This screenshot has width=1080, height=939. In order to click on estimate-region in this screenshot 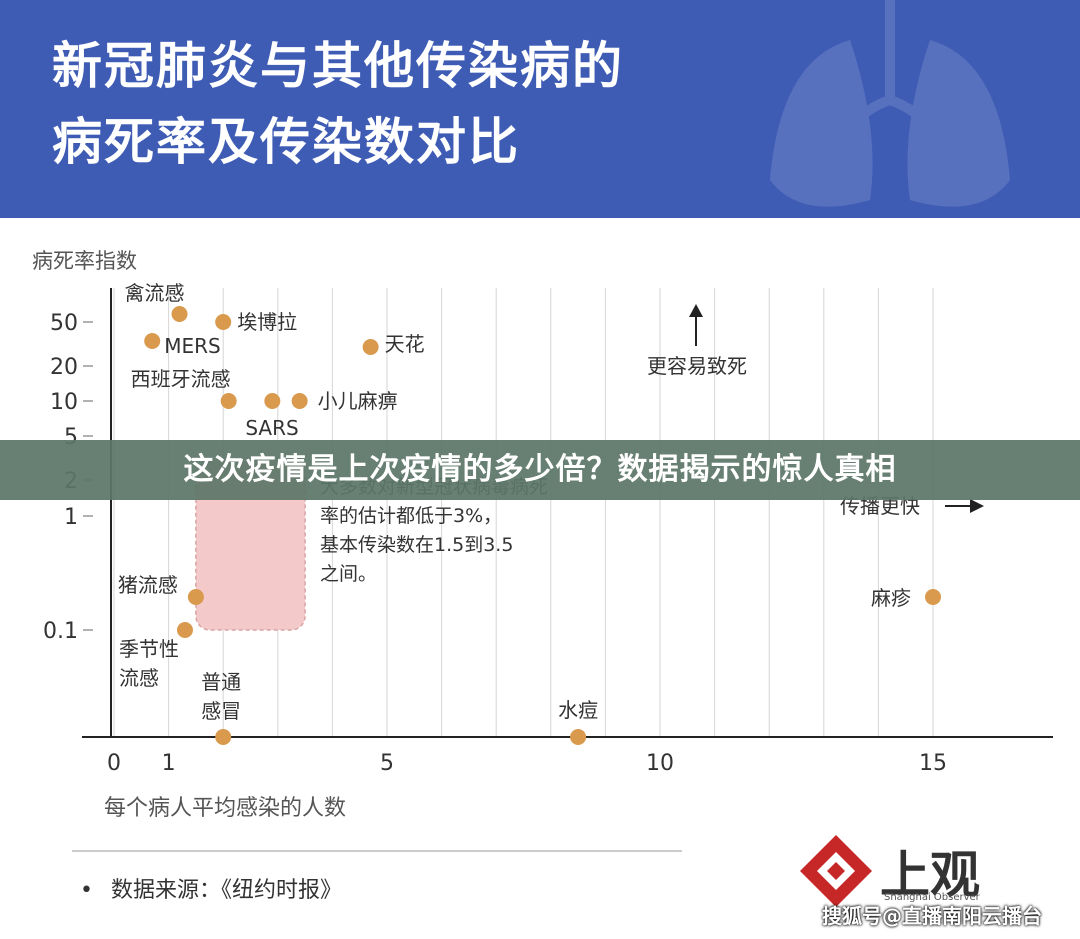, I will do `click(250, 545)`.